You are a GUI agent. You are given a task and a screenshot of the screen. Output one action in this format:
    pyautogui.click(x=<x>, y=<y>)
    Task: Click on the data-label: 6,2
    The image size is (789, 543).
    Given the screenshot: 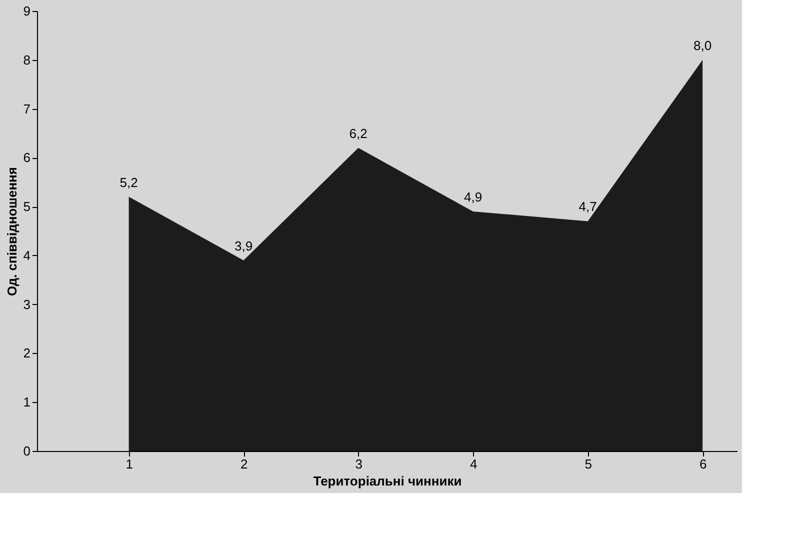 What is the action you would take?
    pyautogui.click(x=358, y=133)
    